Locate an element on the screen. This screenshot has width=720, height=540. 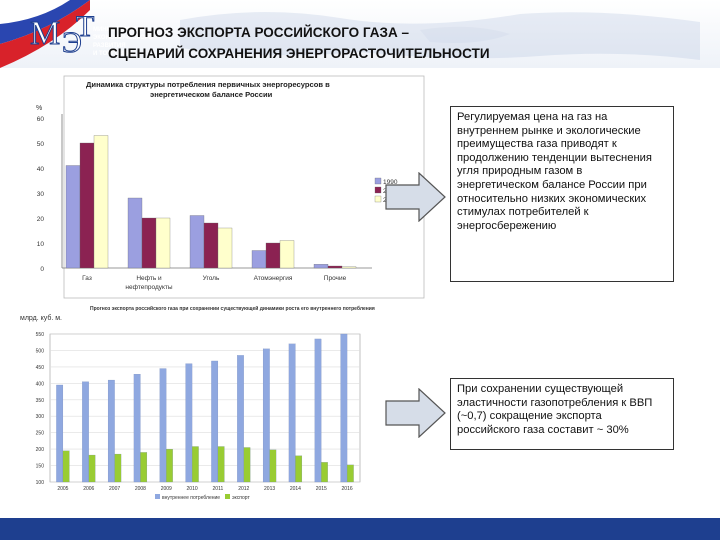
ministry-line: ЭКОНОМИЧЕСКОГО РАЗВИТИЯ is located at coordinates (123, 42).